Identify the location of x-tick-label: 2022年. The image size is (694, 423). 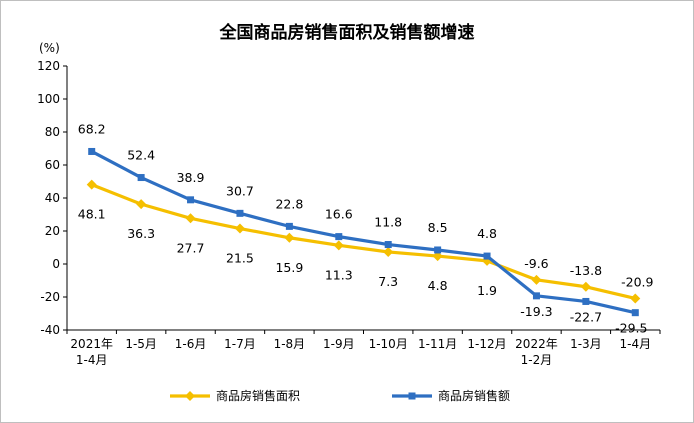
(536, 344).